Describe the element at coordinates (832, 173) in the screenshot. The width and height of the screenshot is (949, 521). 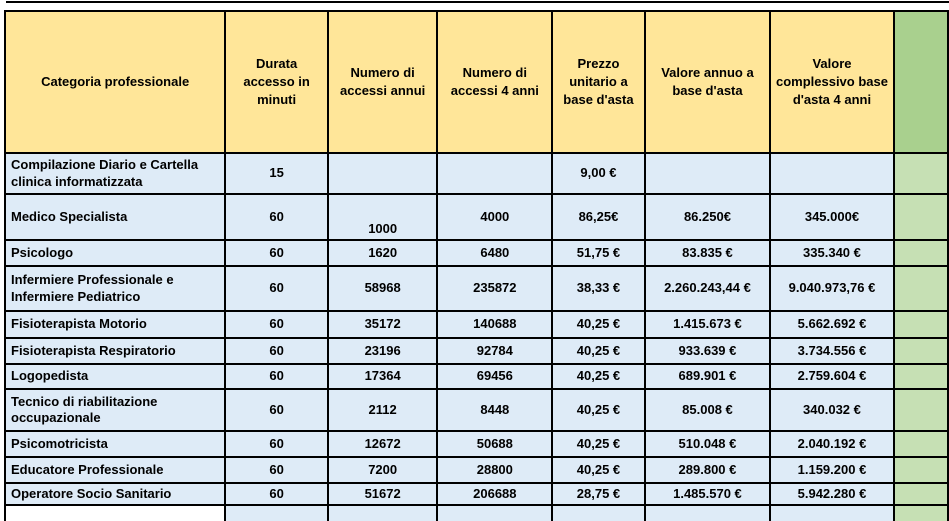
I see `cell-valore-complessivo` at that location.